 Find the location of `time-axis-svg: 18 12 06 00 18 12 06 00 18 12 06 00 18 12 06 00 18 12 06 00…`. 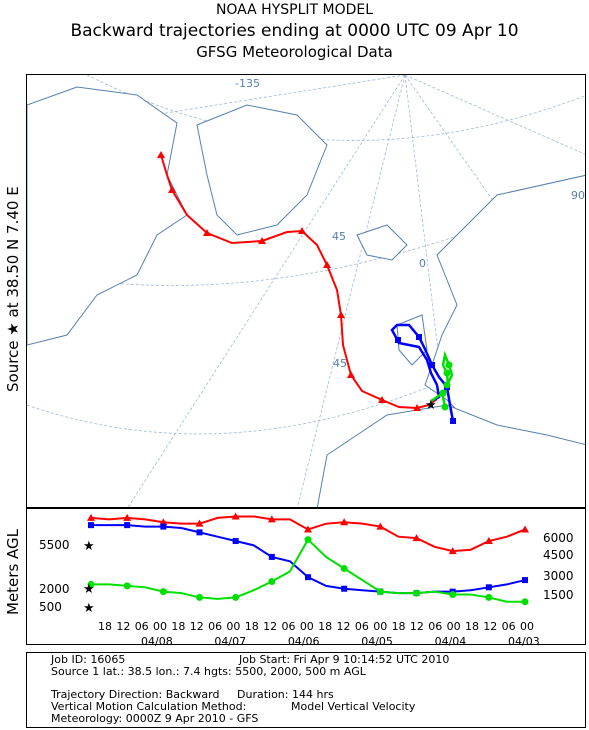

time-axis-svg: 18 12 06 00 18 12 06 00 18 12 06 00 18 12 06 00 18 12 06 00… is located at coordinates (319, 634).